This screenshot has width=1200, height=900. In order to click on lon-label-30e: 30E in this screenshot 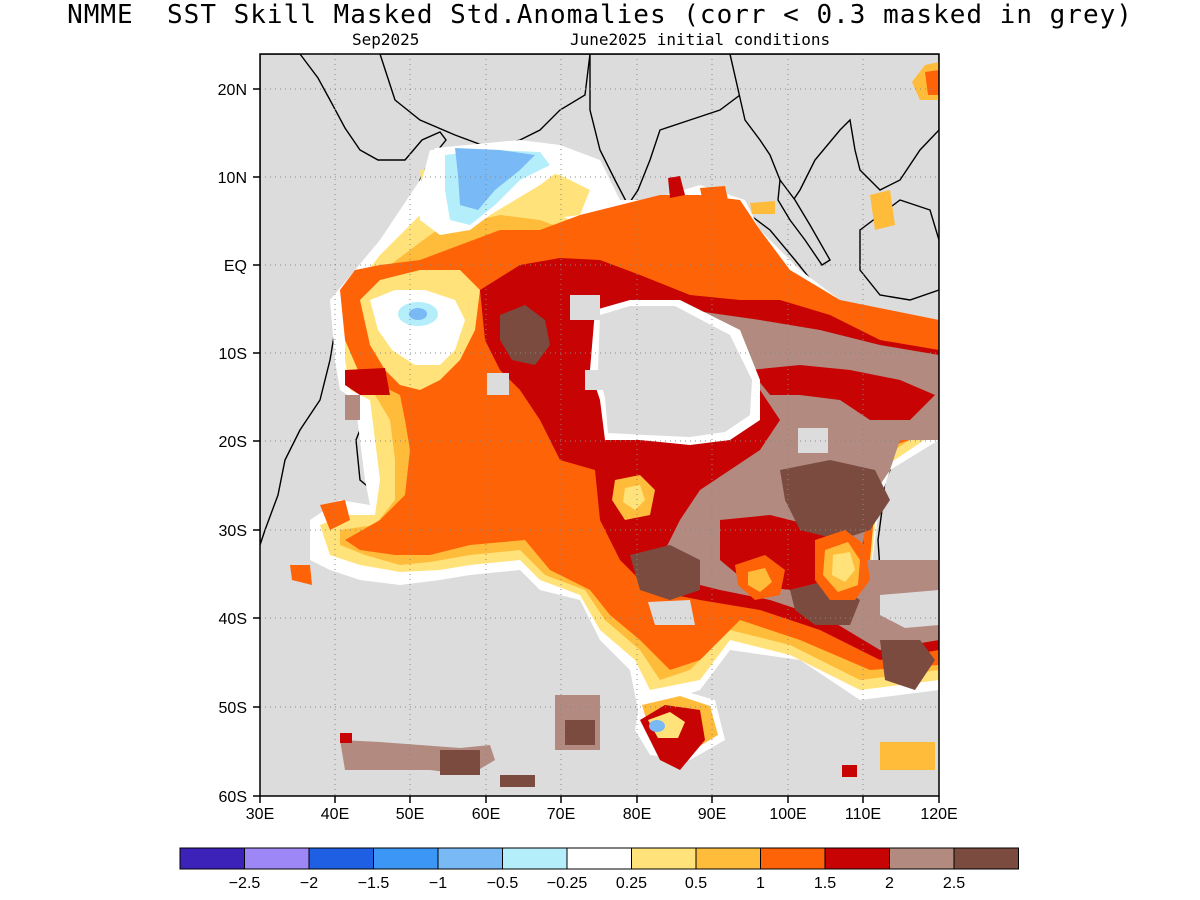, I will do `click(260, 814)`.